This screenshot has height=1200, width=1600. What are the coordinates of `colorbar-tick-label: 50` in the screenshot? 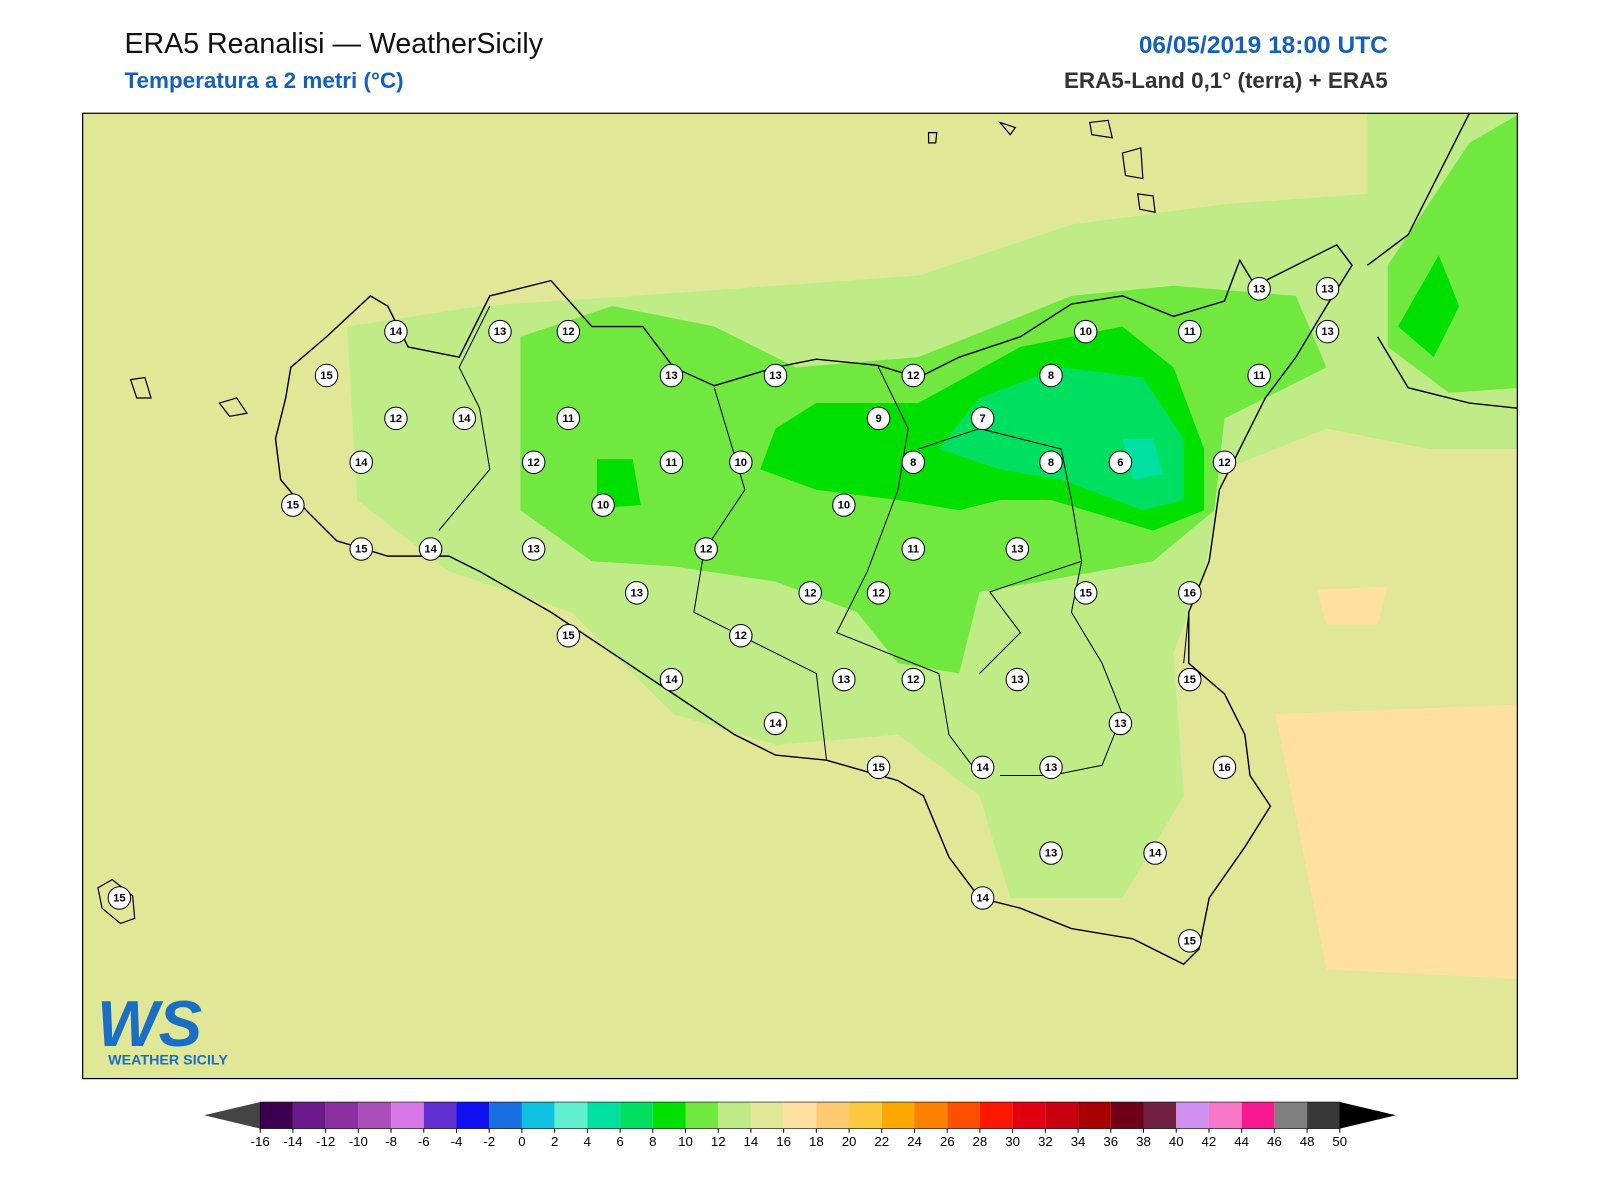 It's located at (1339, 1141).